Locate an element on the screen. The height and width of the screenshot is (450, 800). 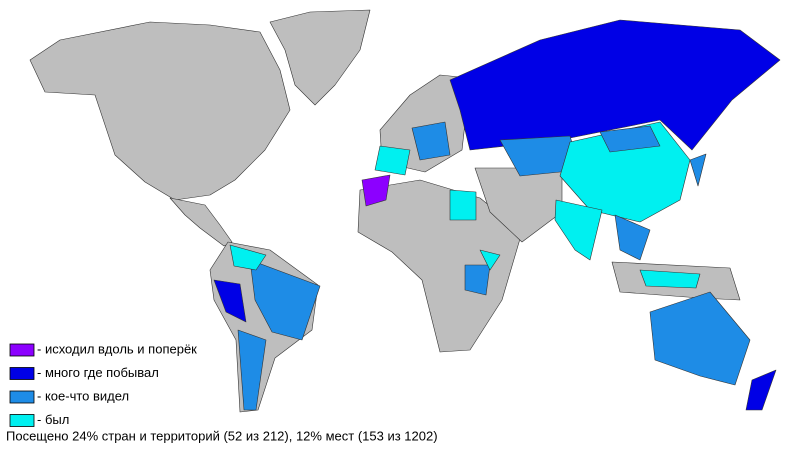
mongolia is located at coordinates (630, 139).